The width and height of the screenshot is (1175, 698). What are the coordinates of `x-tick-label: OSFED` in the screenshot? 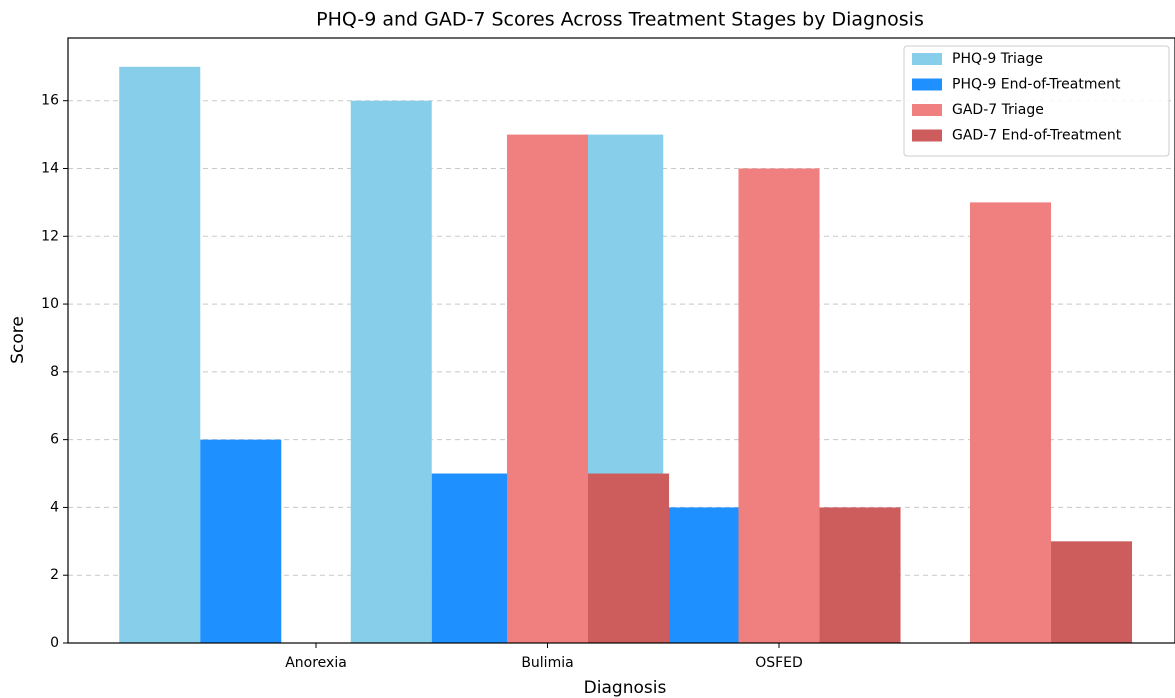 It's located at (779, 663).